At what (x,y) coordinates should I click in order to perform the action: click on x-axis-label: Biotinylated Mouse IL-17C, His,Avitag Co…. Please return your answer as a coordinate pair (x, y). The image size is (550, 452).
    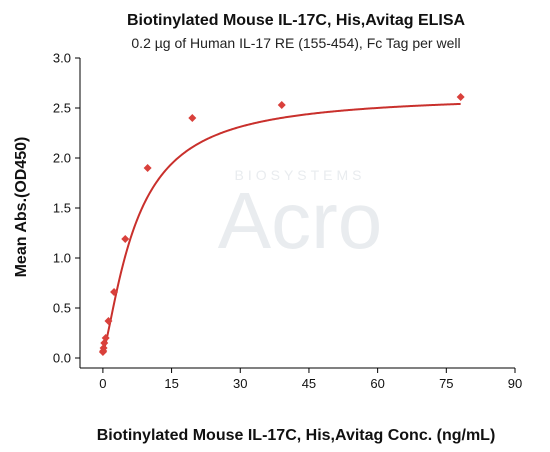
    Looking at the image, I should click on (296, 435).